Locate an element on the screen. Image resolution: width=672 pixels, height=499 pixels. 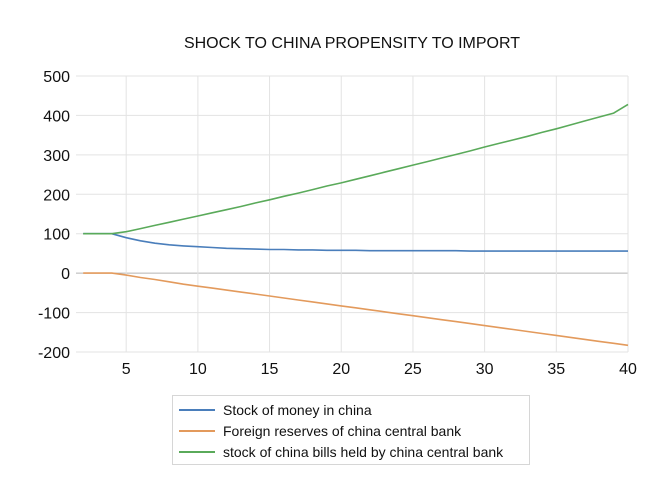
legend-item-reserves: Foreign reserves of china central bank is located at coordinates (320, 431).